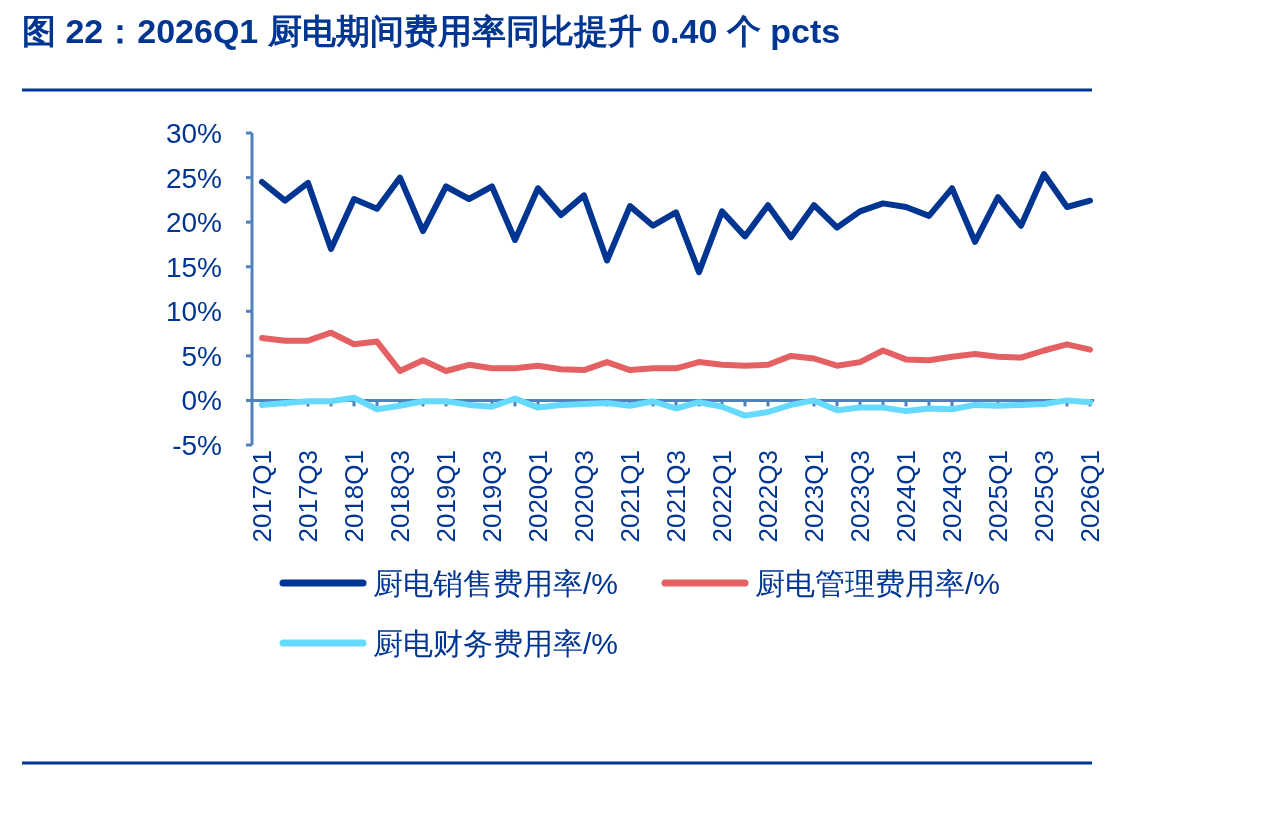  I want to click on x-tick-label: 2021Q3, so click(676, 496).